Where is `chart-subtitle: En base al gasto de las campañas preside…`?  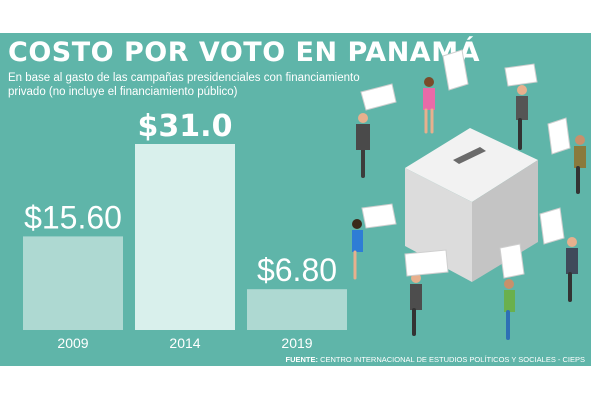
chart-subtitle: En base al gasto de las campañas preside… is located at coordinates (184, 85).